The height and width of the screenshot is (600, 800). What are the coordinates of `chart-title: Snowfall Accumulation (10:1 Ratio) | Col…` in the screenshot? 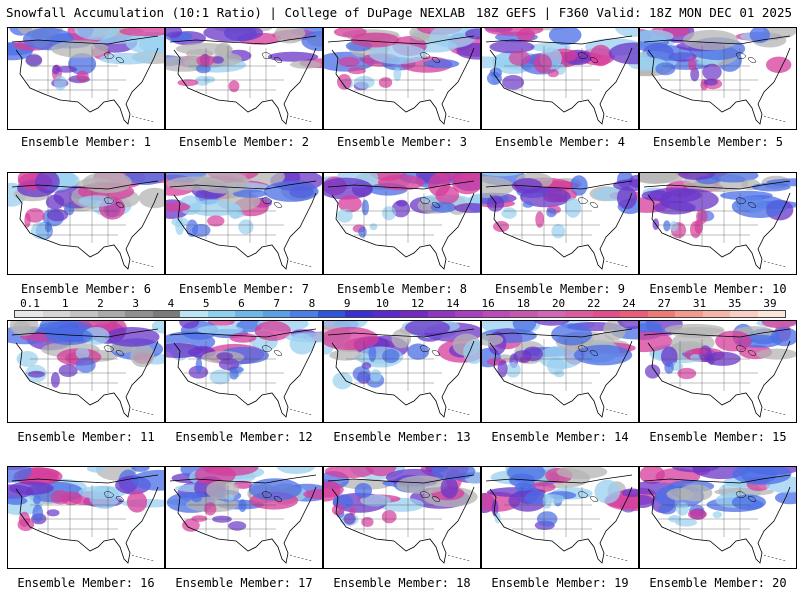 It's located at (236, 12).